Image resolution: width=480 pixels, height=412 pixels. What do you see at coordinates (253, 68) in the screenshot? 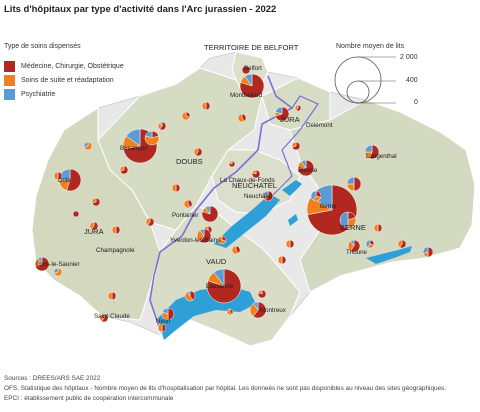
I see `place-belfort: Belfort` at bounding box center [253, 68].